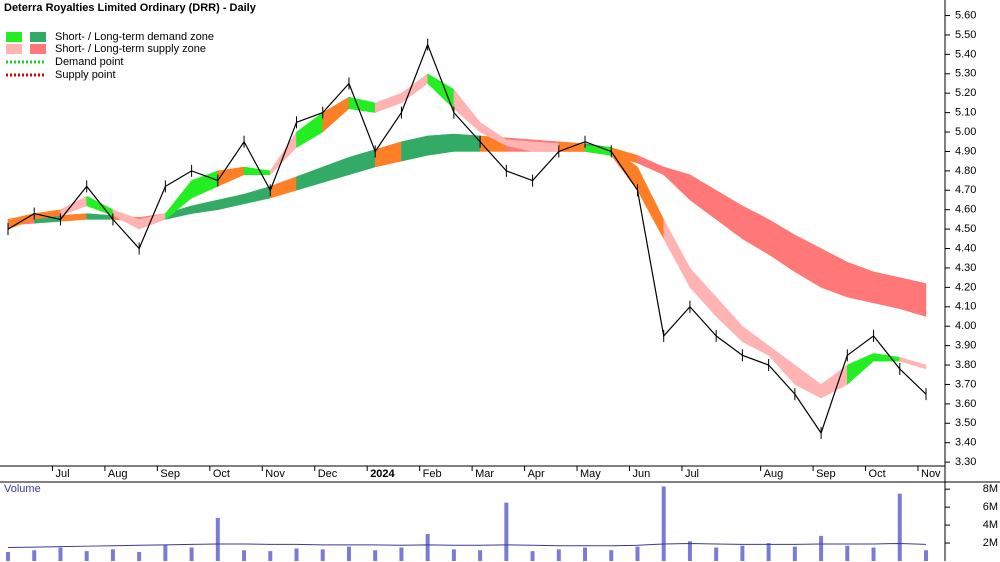  Describe the element at coordinates (641, 474) in the screenshot. I see `x-tick-label: Jun` at that location.